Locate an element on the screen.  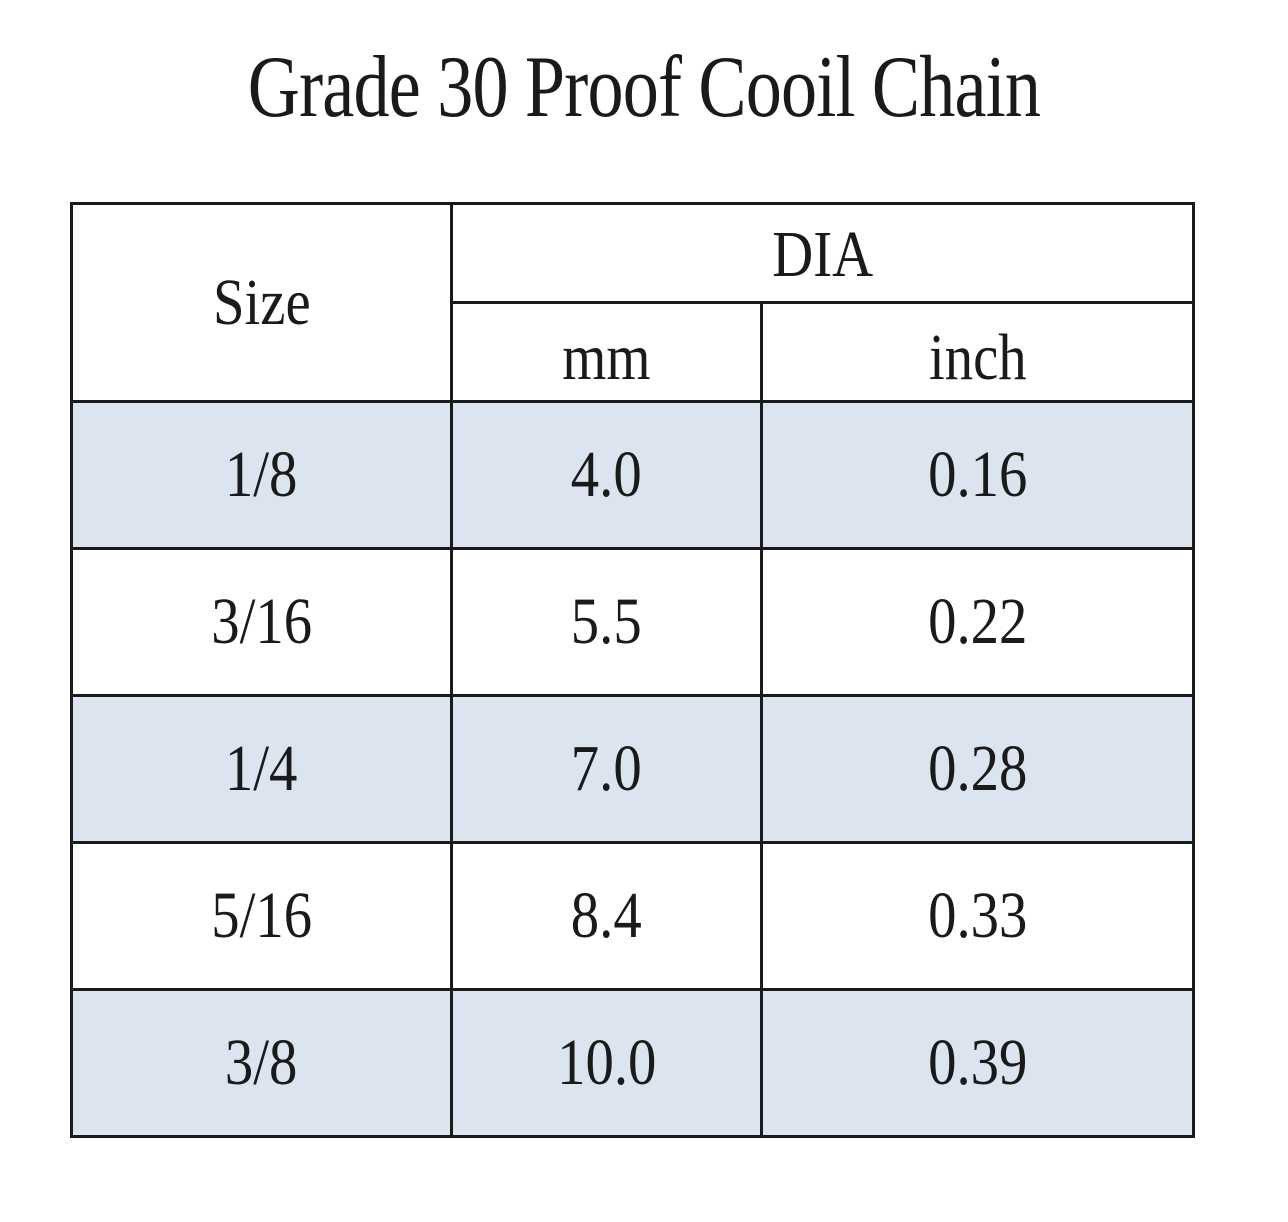
cell-size-value: 1/4 is located at coordinates (261, 768).